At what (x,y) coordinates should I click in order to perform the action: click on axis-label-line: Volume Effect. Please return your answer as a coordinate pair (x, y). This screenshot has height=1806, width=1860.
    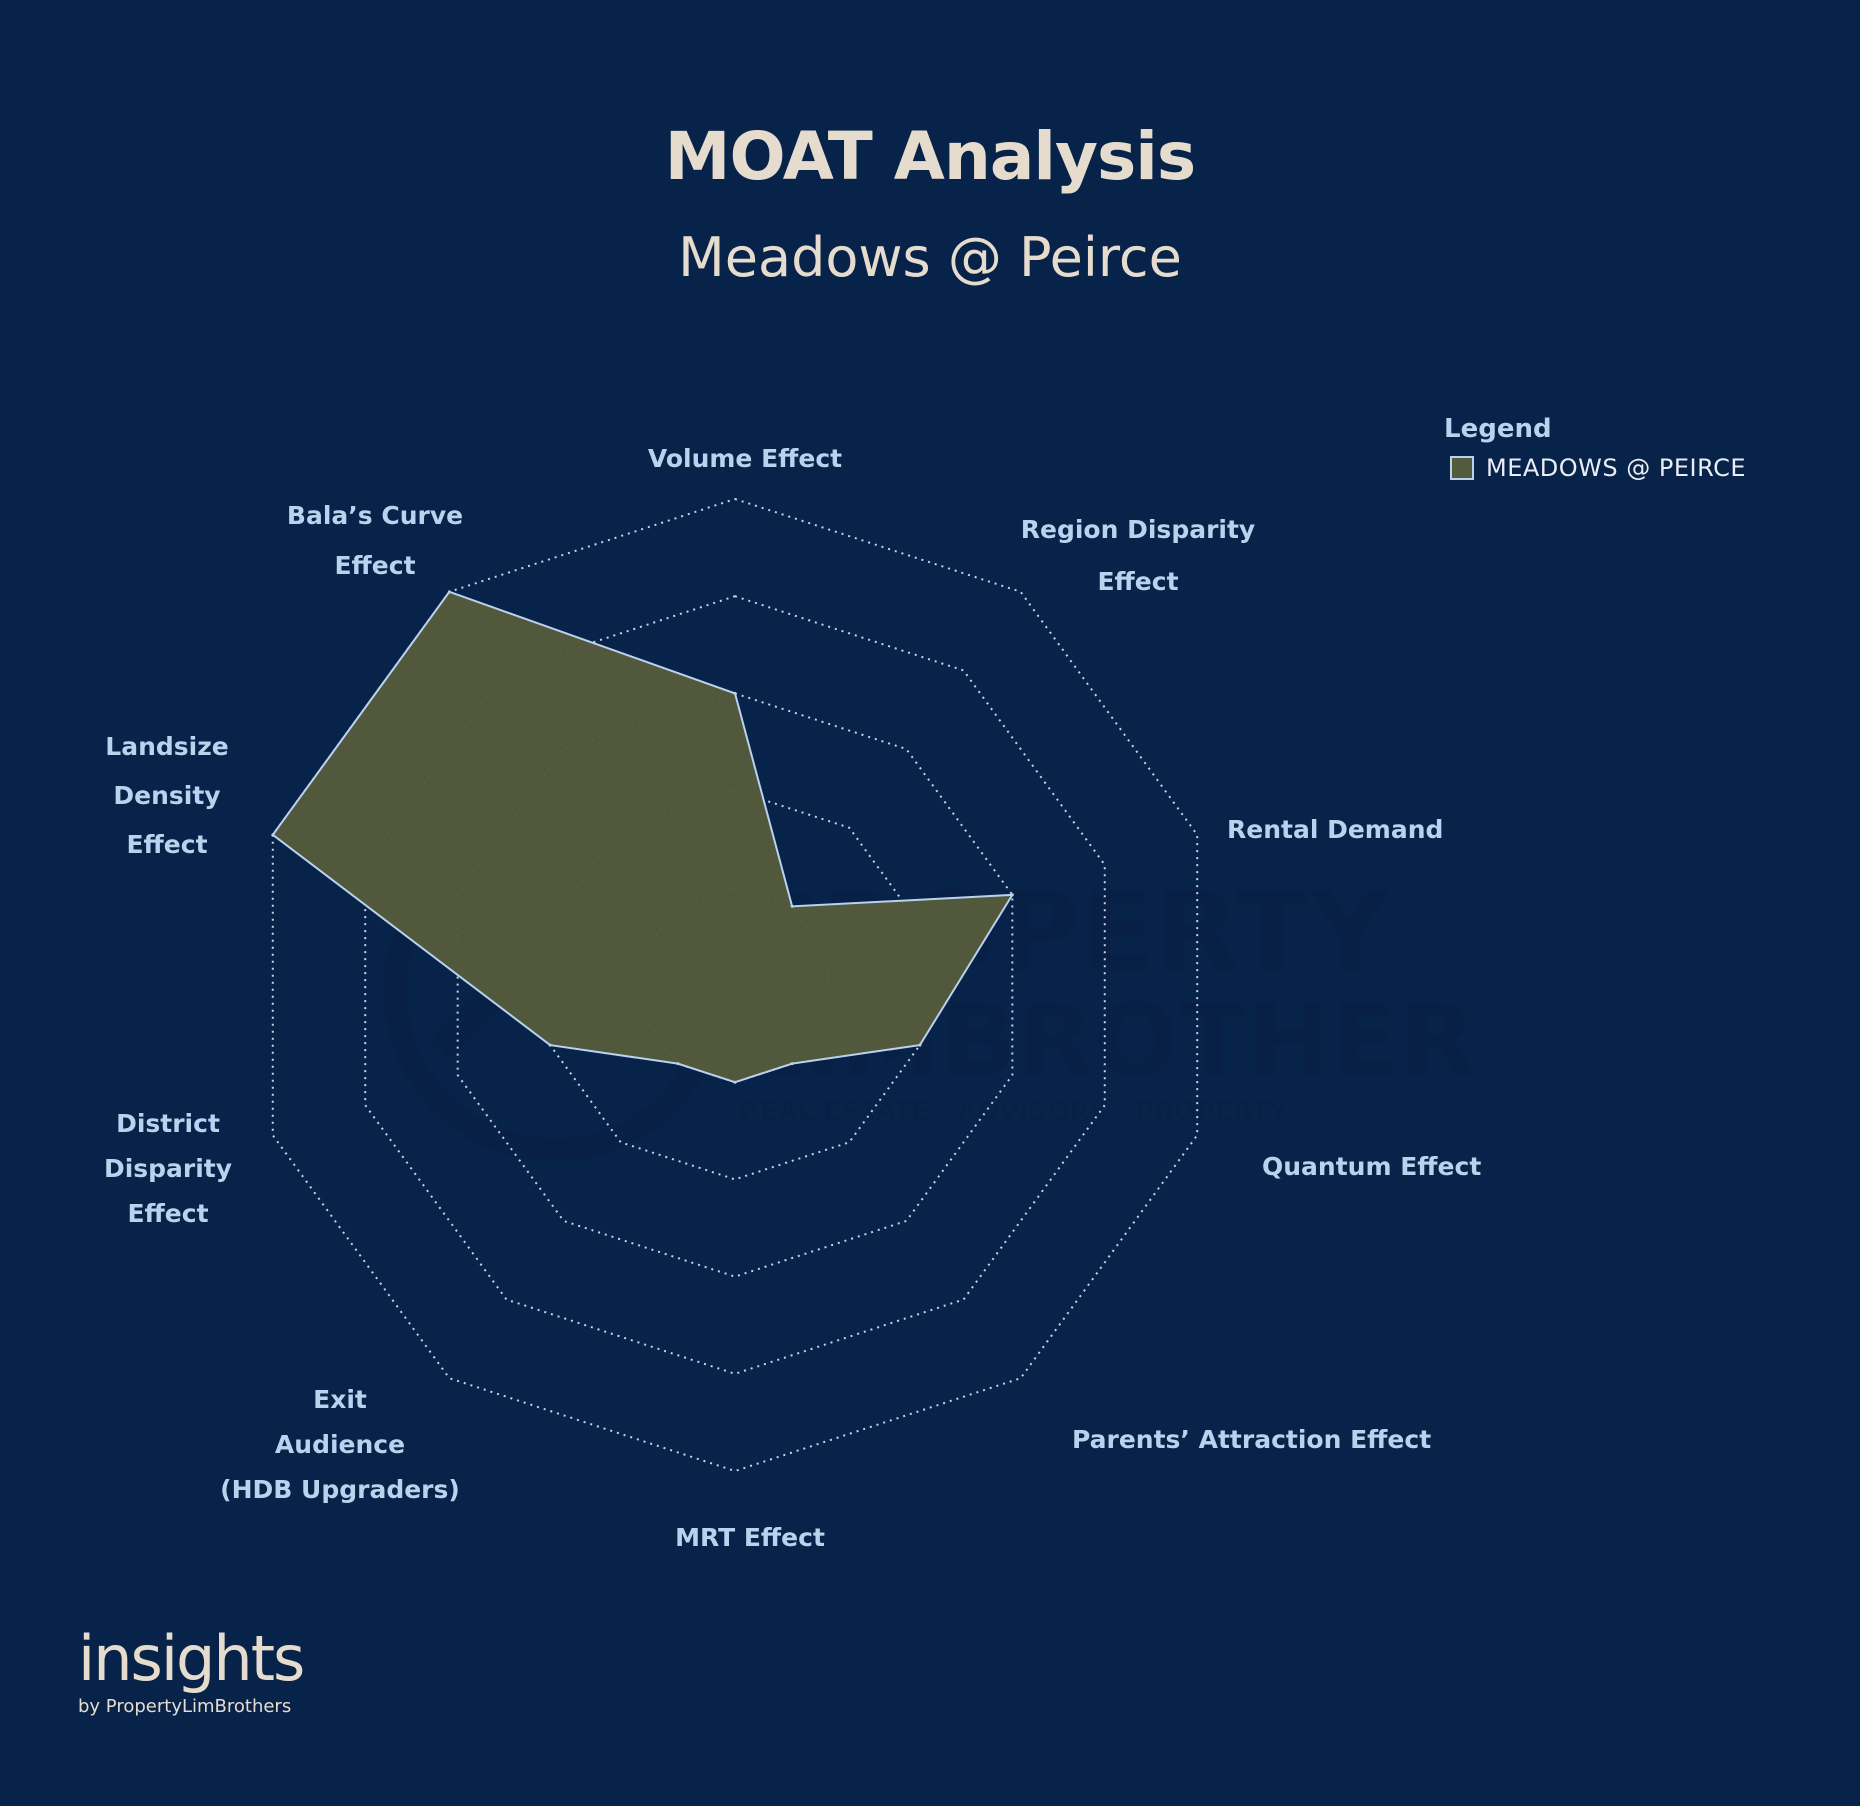
    Looking at the image, I should click on (745, 458).